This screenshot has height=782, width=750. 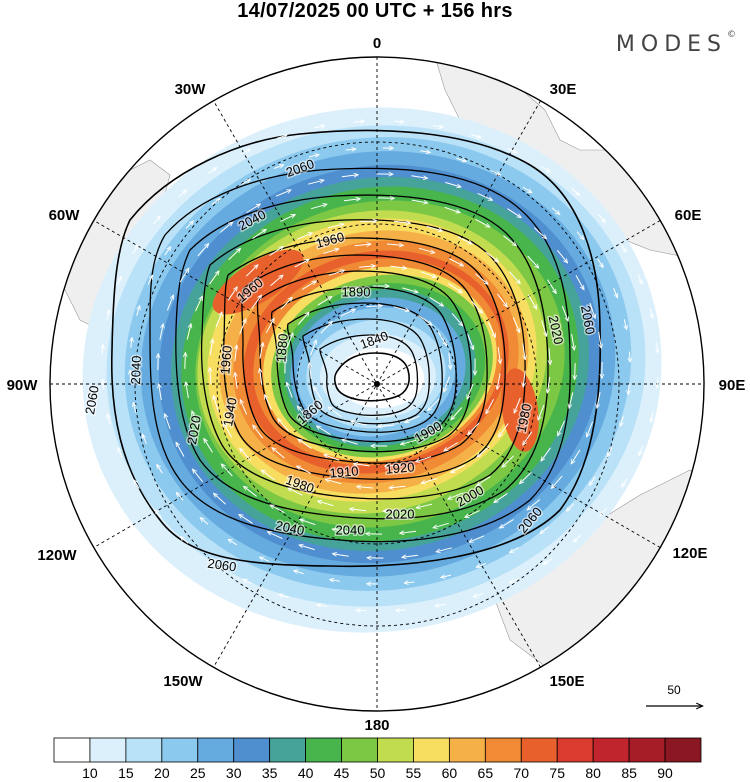 What do you see at coordinates (162, 773) in the screenshot?
I see `colorbar-tick-label: 20` at bounding box center [162, 773].